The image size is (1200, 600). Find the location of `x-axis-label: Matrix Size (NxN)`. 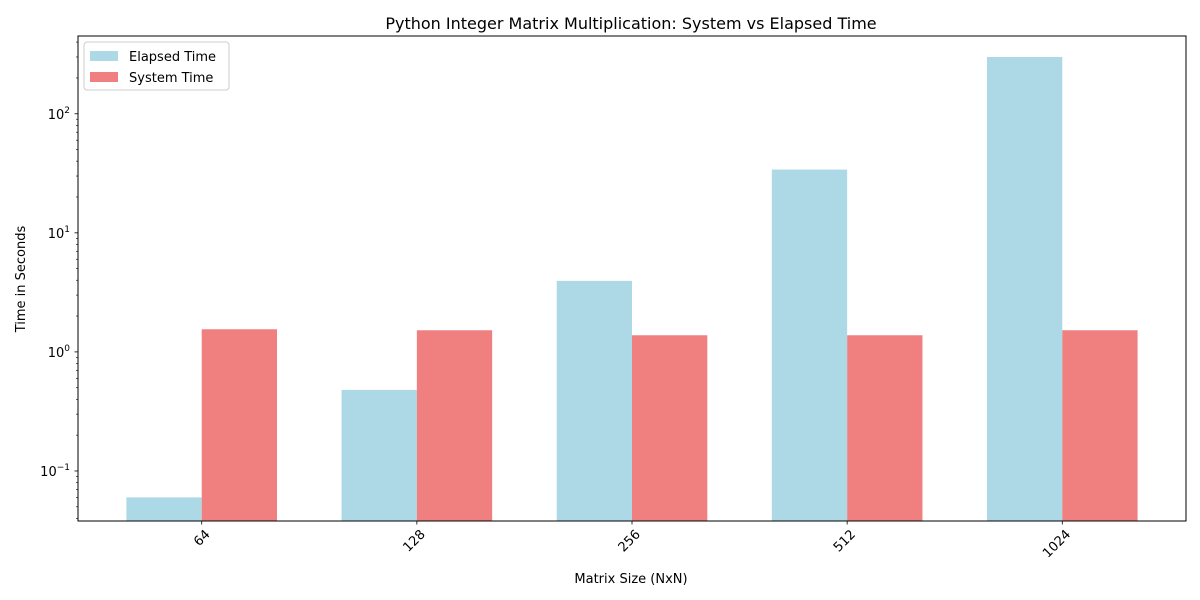

x-axis-label: Matrix Size (NxN) is located at coordinates (630, 579).